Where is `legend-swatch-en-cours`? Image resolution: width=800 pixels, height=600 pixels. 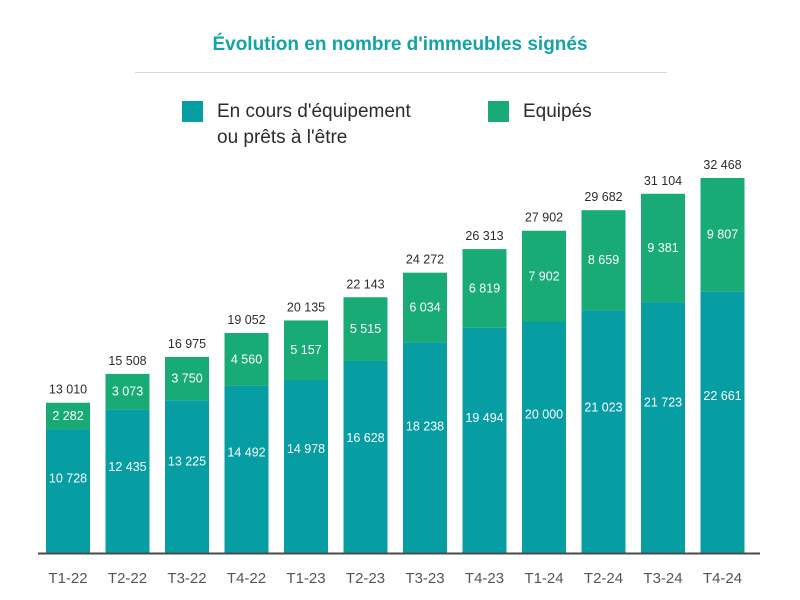
legend-swatch-en-cours is located at coordinates (192, 111).